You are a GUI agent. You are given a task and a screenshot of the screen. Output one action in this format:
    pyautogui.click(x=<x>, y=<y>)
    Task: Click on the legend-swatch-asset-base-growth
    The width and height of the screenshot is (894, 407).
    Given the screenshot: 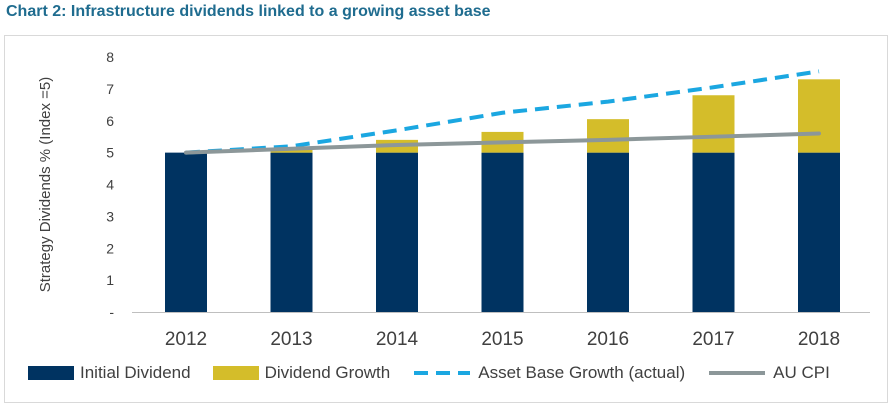 What is the action you would take?
    pyautogui.click(x=442, y=373)
    